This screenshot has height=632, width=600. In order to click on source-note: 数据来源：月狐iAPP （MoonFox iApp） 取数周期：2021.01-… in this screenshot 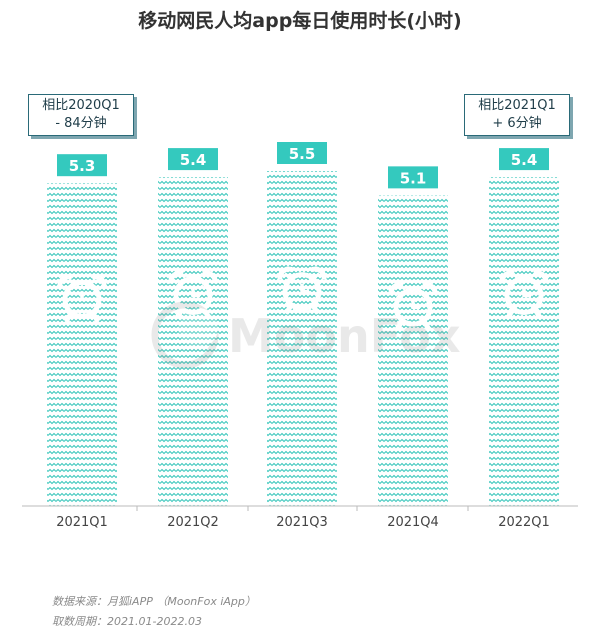, I will do `click(154, 612)`.